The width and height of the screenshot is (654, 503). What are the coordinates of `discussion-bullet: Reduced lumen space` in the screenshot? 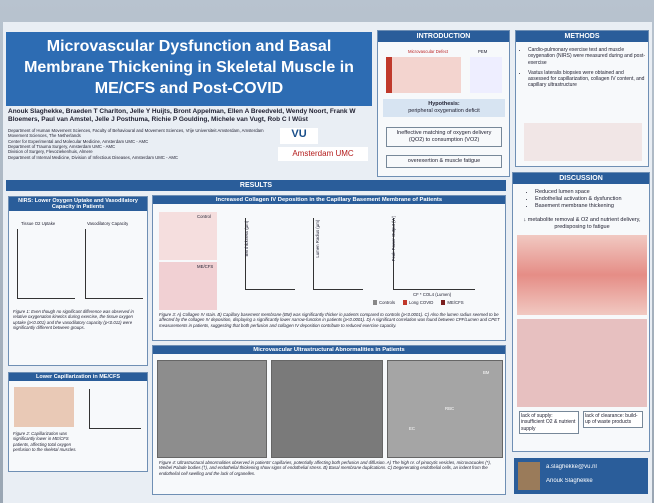 It's located at (591, 192).